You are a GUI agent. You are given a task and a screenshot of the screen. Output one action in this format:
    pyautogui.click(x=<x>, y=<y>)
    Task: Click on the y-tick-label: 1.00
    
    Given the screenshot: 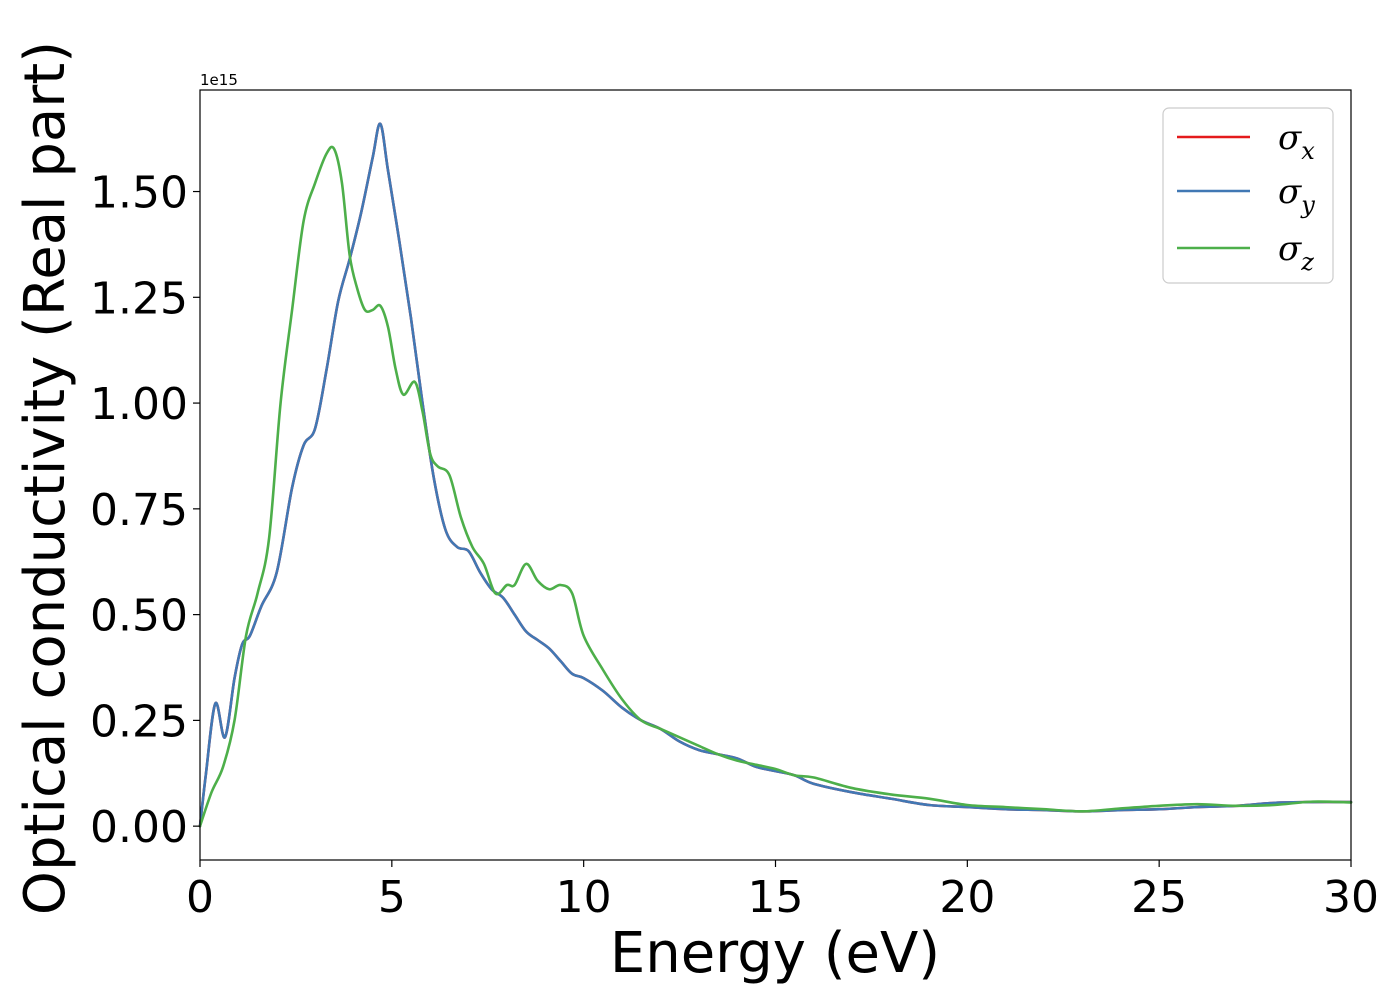 What is the action you would take?
    pyautogui.click(x=139, y=404)
    